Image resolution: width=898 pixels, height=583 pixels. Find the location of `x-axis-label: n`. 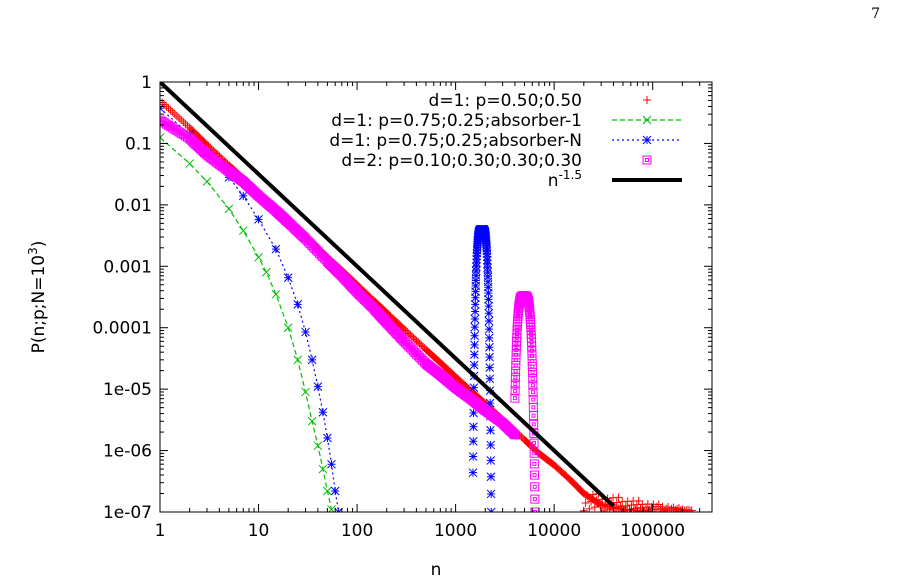

x-axis-label: n is located at coordinates (436, 570).